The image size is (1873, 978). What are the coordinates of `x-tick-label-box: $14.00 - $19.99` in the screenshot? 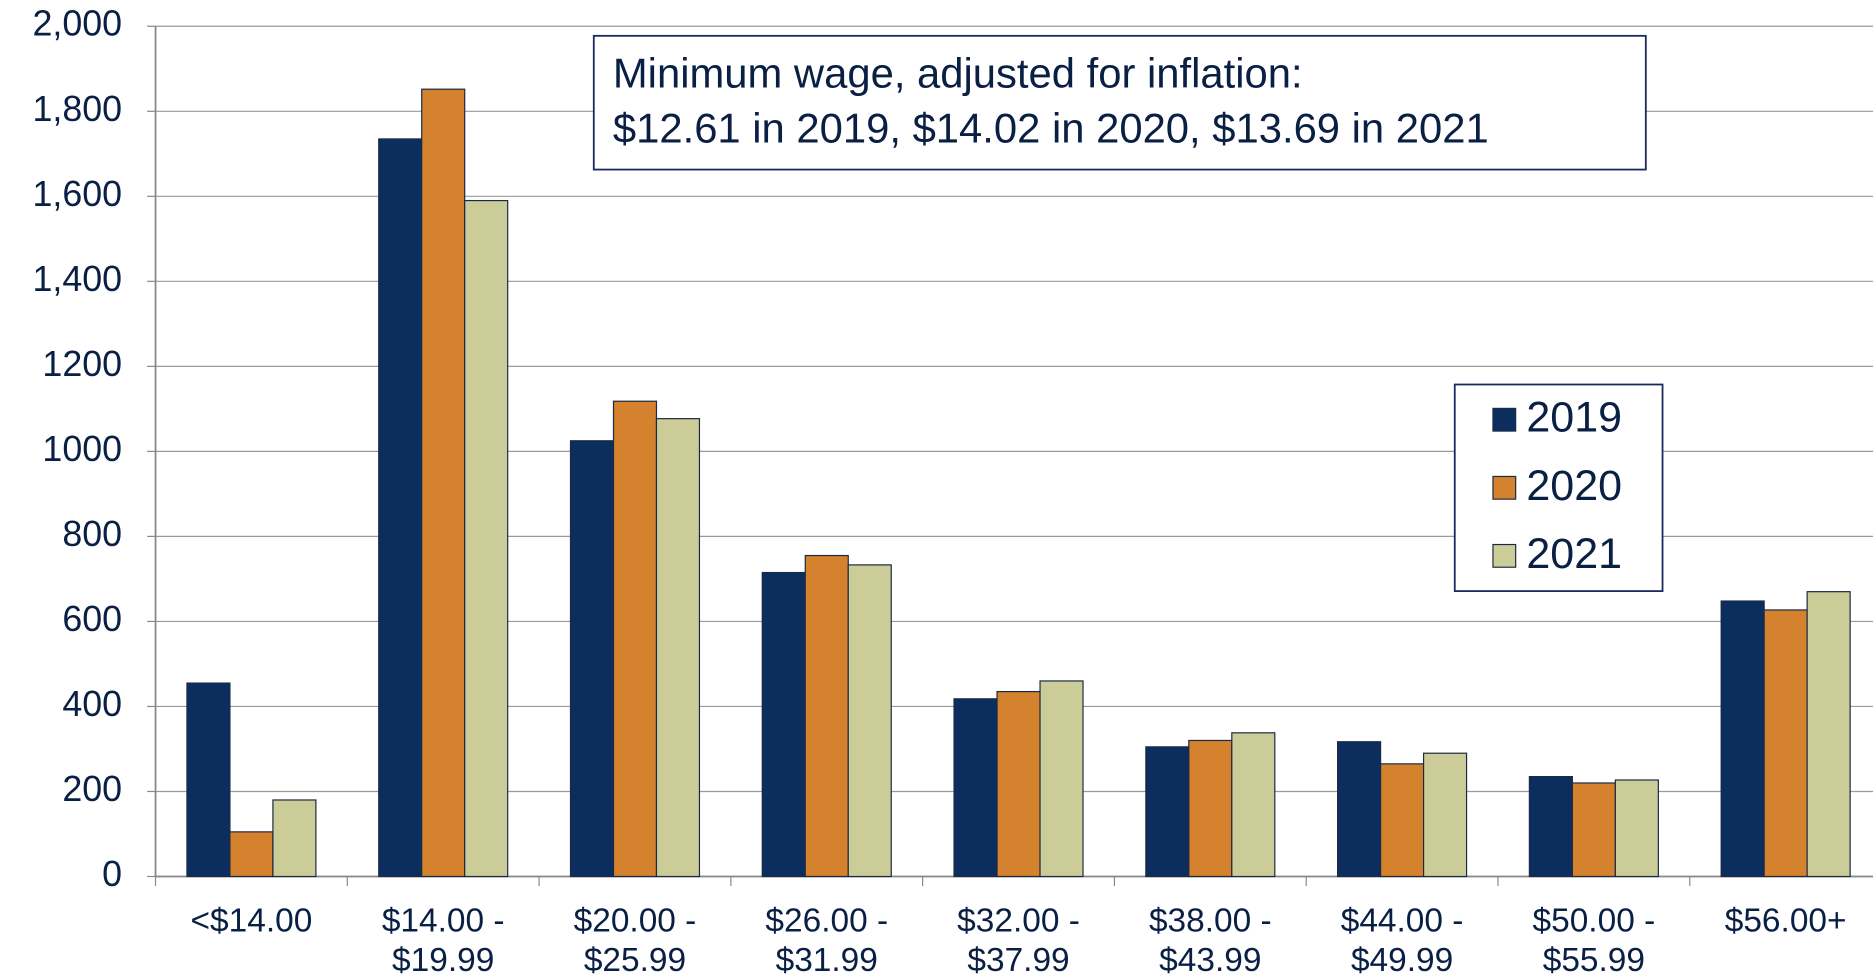 It's located at (443, 939).